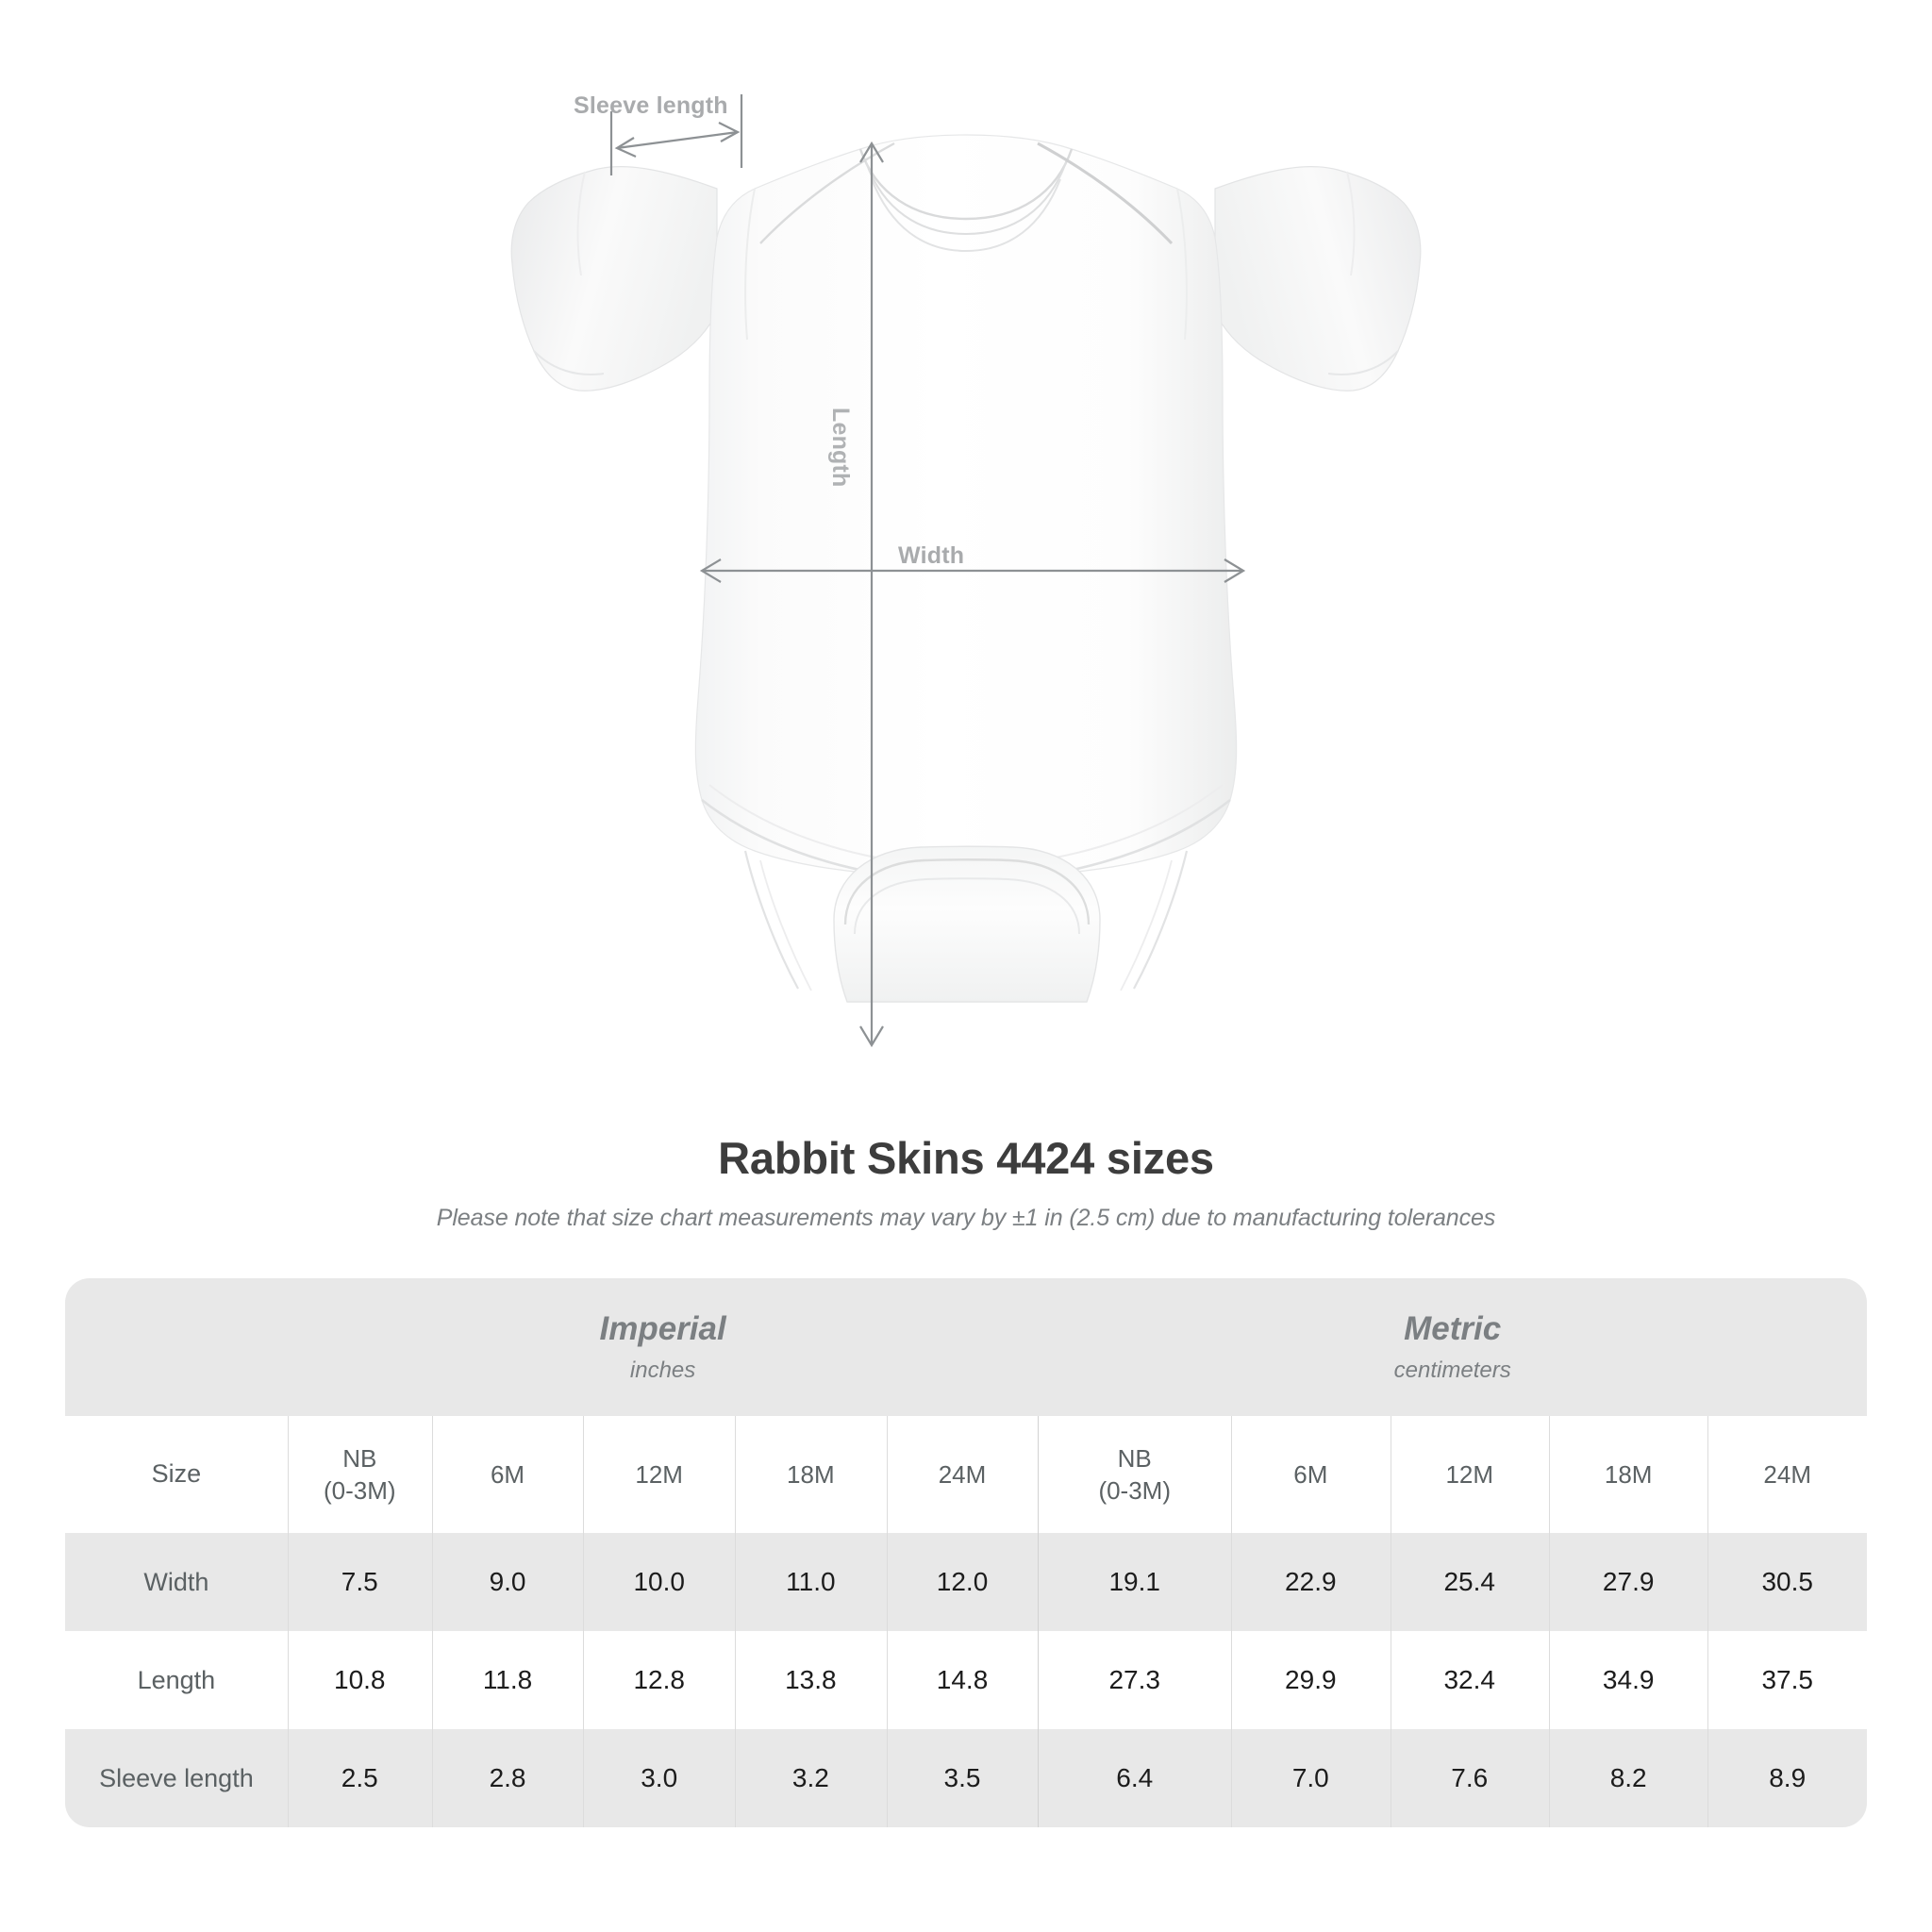 Image resolution: width=1932 pixels, height=1932 pixels. I want to click on unit-group-imperial-name: Imperial, so click(663, 1329).